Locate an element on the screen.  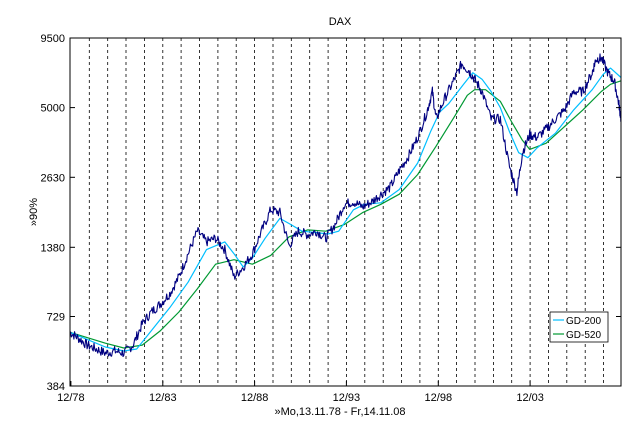
x-tick-label: 12/78 is located at coordinates (71, 398).